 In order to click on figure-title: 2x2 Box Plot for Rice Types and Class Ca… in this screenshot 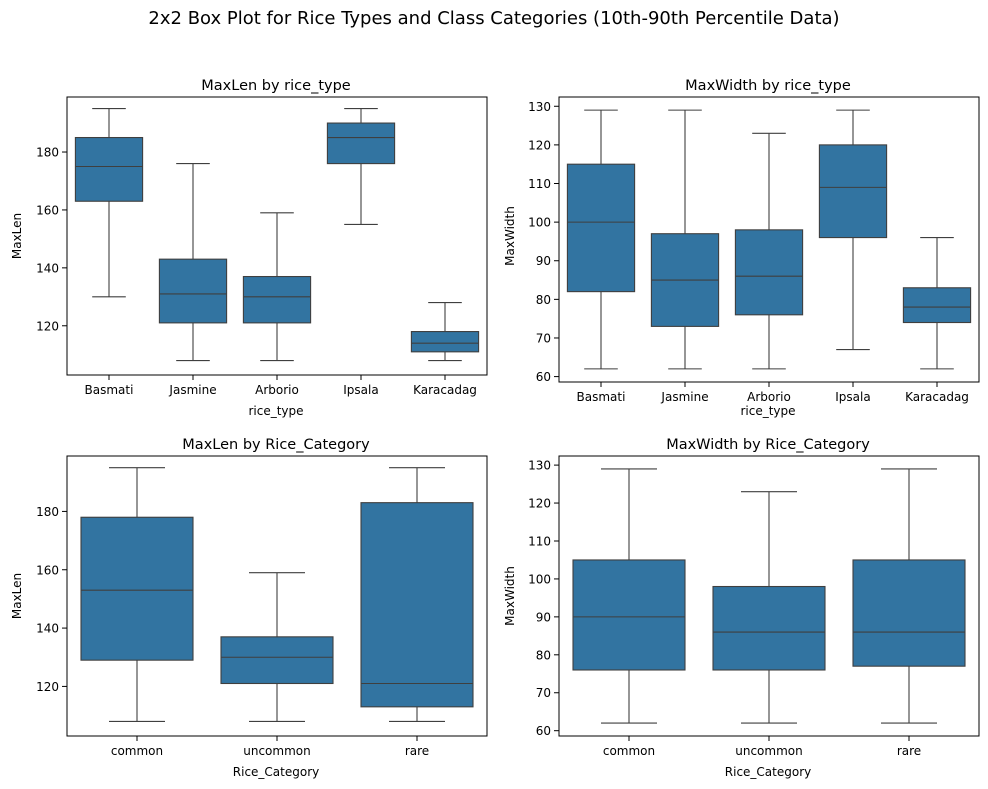, I will do `click(493, 18)`.